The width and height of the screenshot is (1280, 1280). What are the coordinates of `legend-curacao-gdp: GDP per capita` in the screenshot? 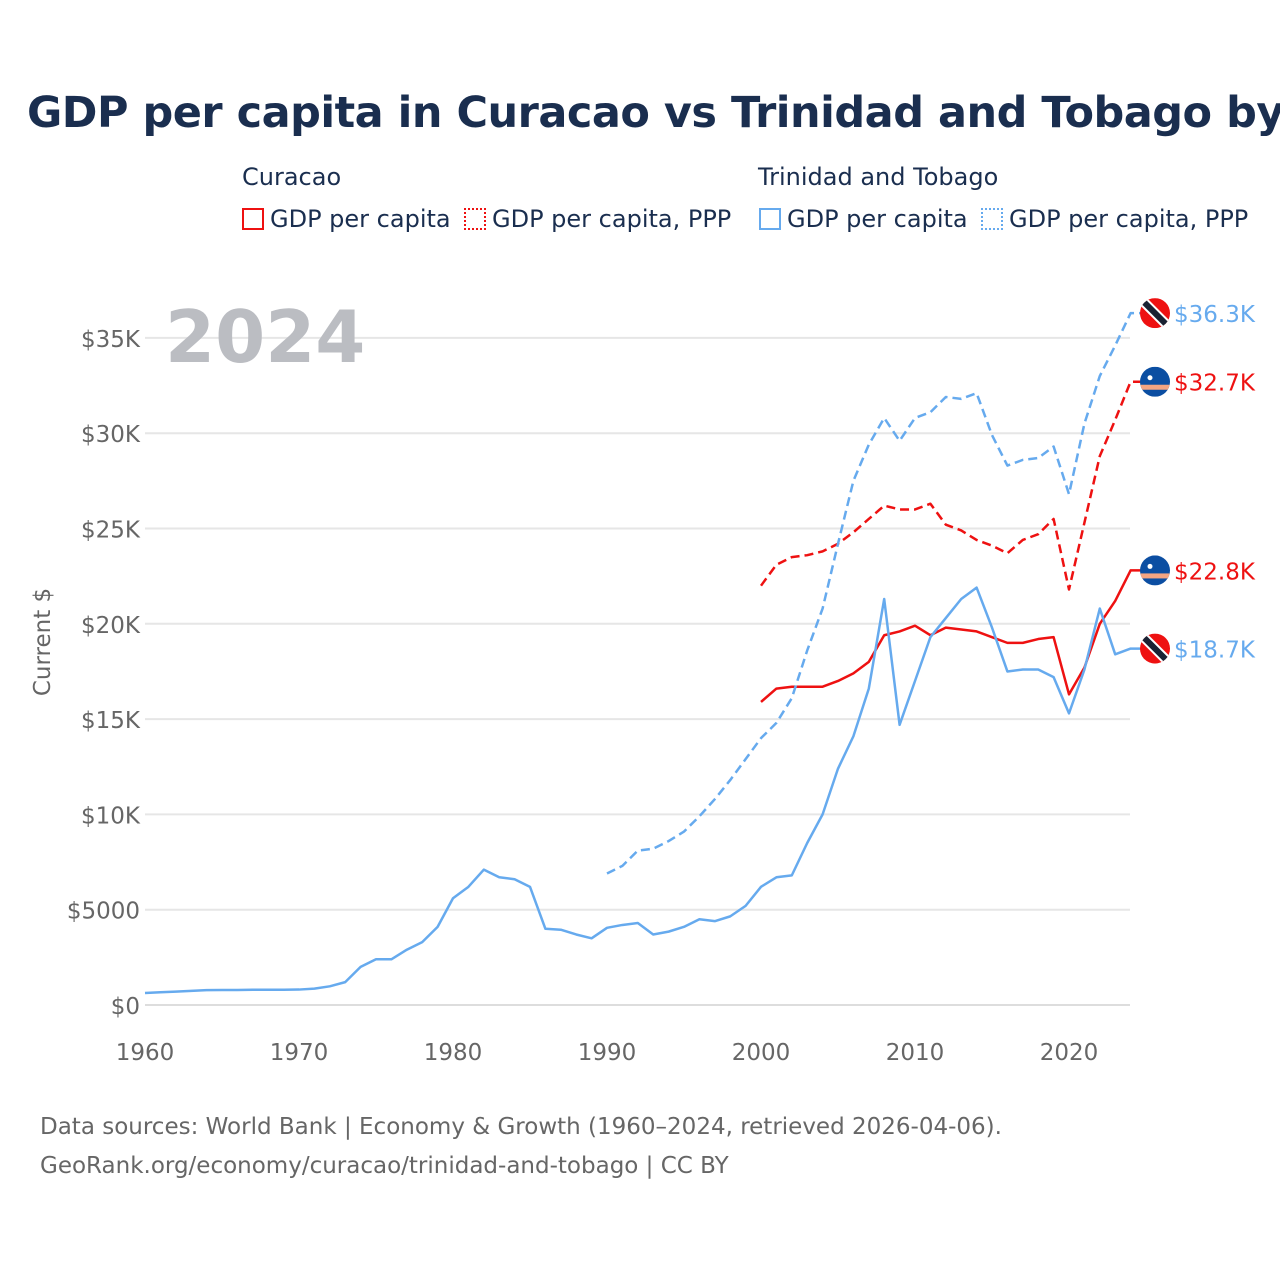 It's located at (346, 219).